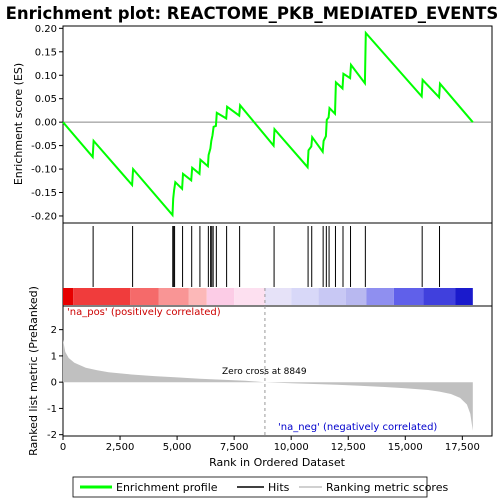 This screenshot has width=500, height=500. I want to click on es-y-tick-label: -0.15, so click(44, 193).